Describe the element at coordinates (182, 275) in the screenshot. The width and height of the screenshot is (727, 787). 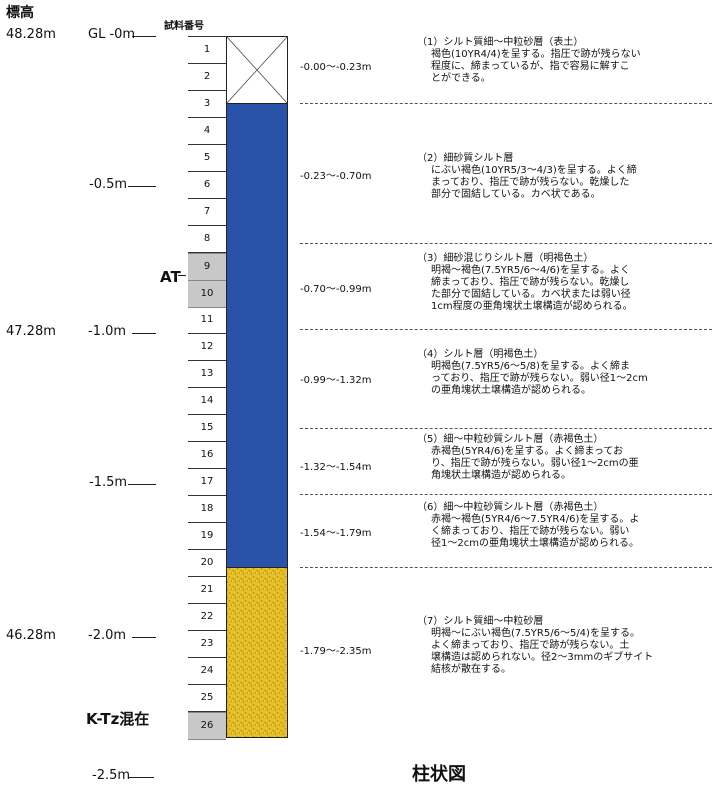
I see `at-marker-line` at that location.